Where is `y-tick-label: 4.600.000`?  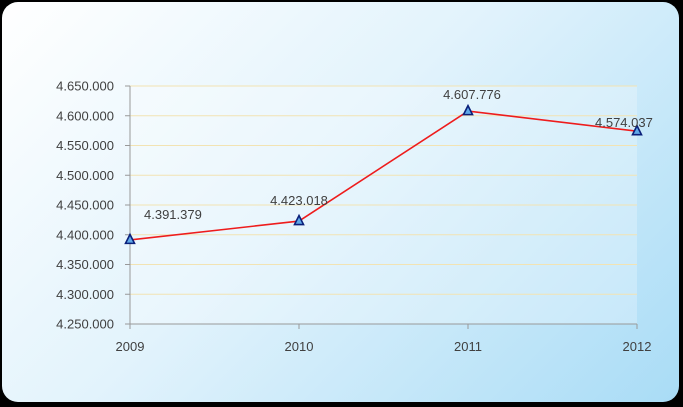 y-tick-label: 4.600.000 is located at coordinates (85, 115).